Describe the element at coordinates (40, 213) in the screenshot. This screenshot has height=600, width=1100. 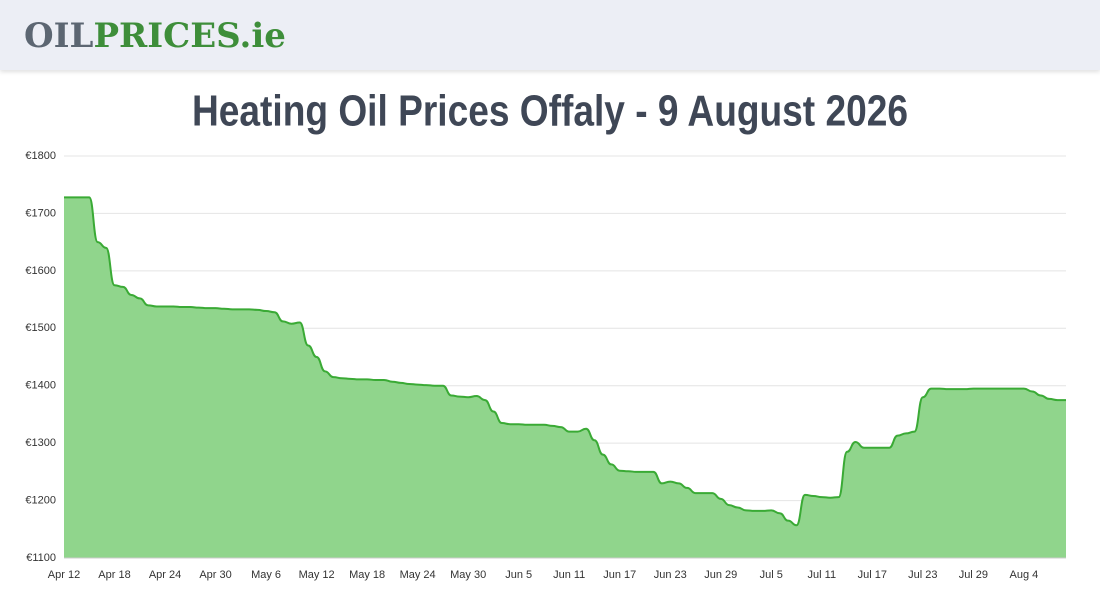
I see `y-tick-label: €1700` at that location.